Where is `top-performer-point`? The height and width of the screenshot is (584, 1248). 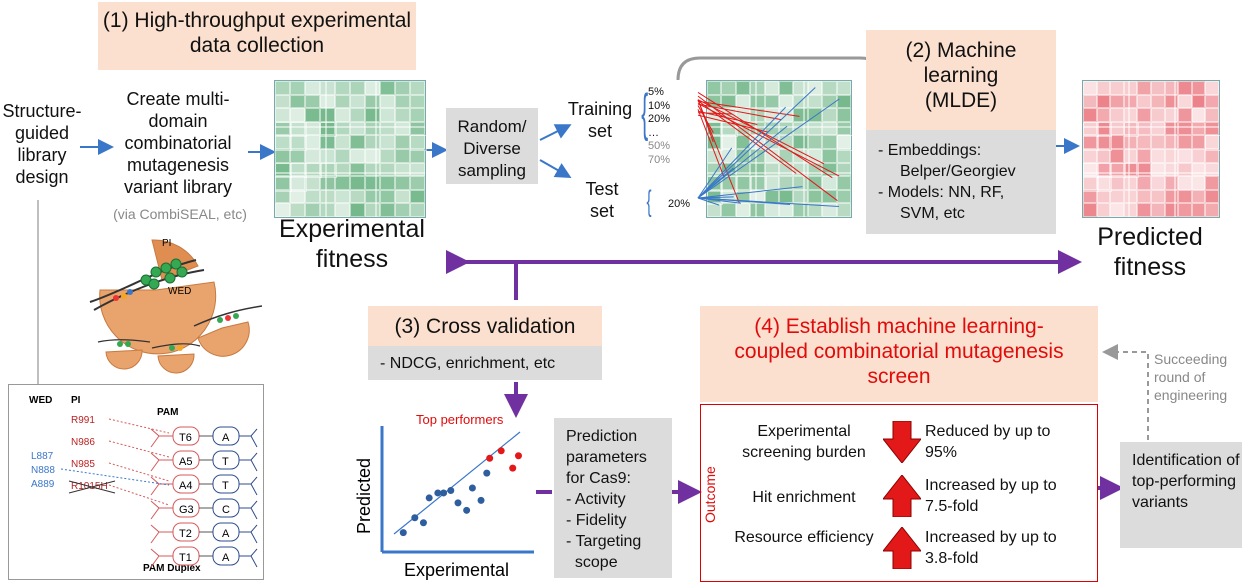
top-performer-point is located at coordinates (513, 468).